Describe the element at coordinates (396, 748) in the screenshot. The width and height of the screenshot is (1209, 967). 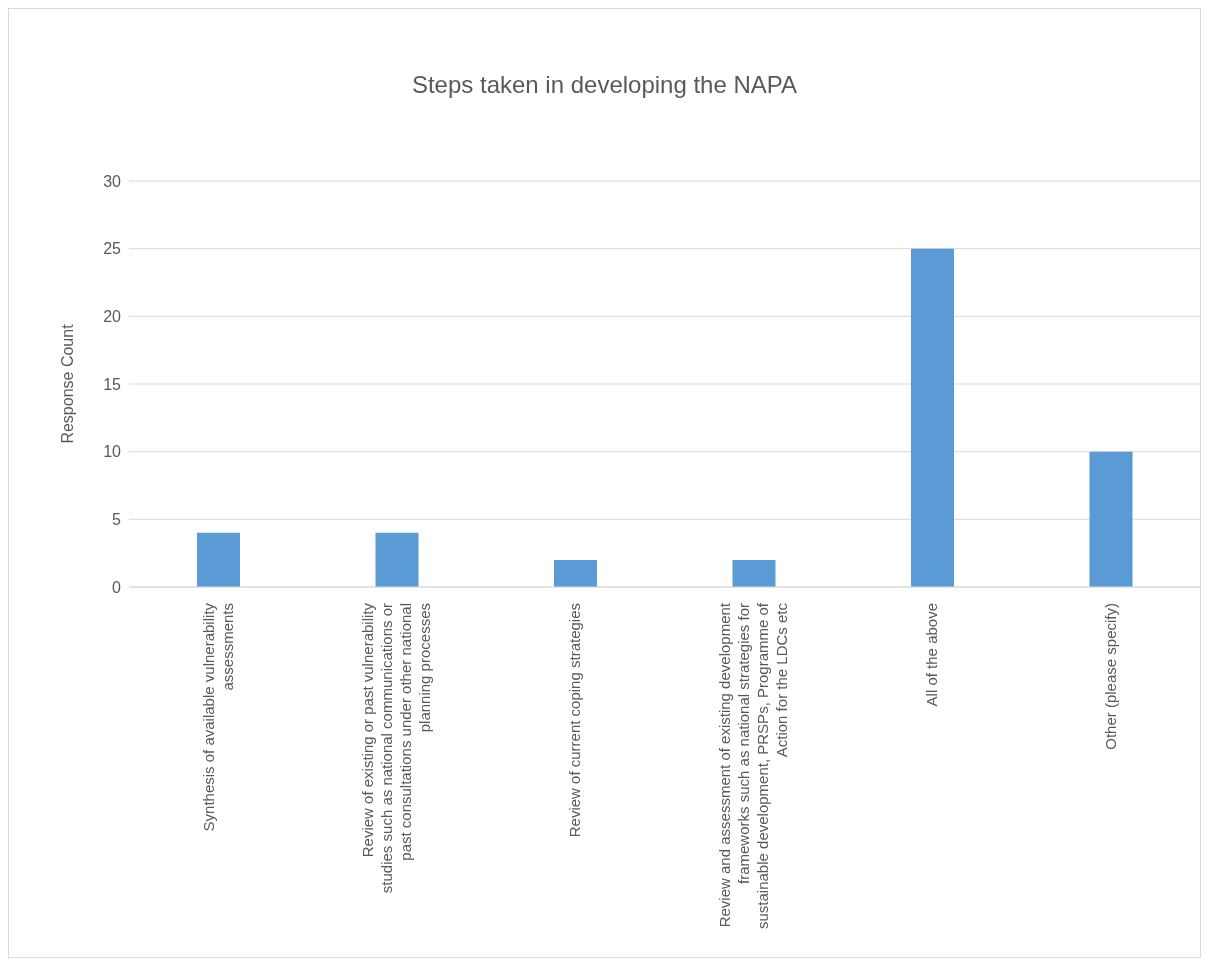
I see `x-tick-label: Review of existing or past vulnerability studies such as national communications or past consultations under other national planning processes` at that location.